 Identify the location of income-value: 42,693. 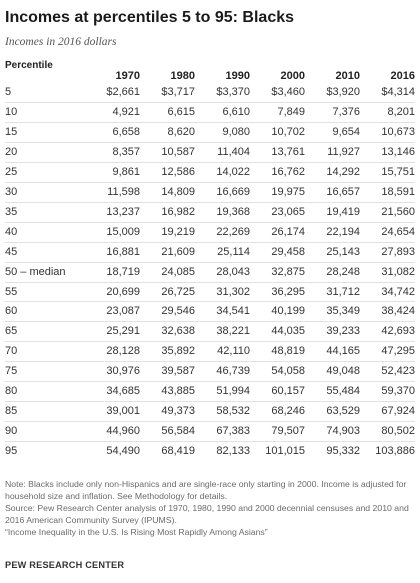
(398, 331).